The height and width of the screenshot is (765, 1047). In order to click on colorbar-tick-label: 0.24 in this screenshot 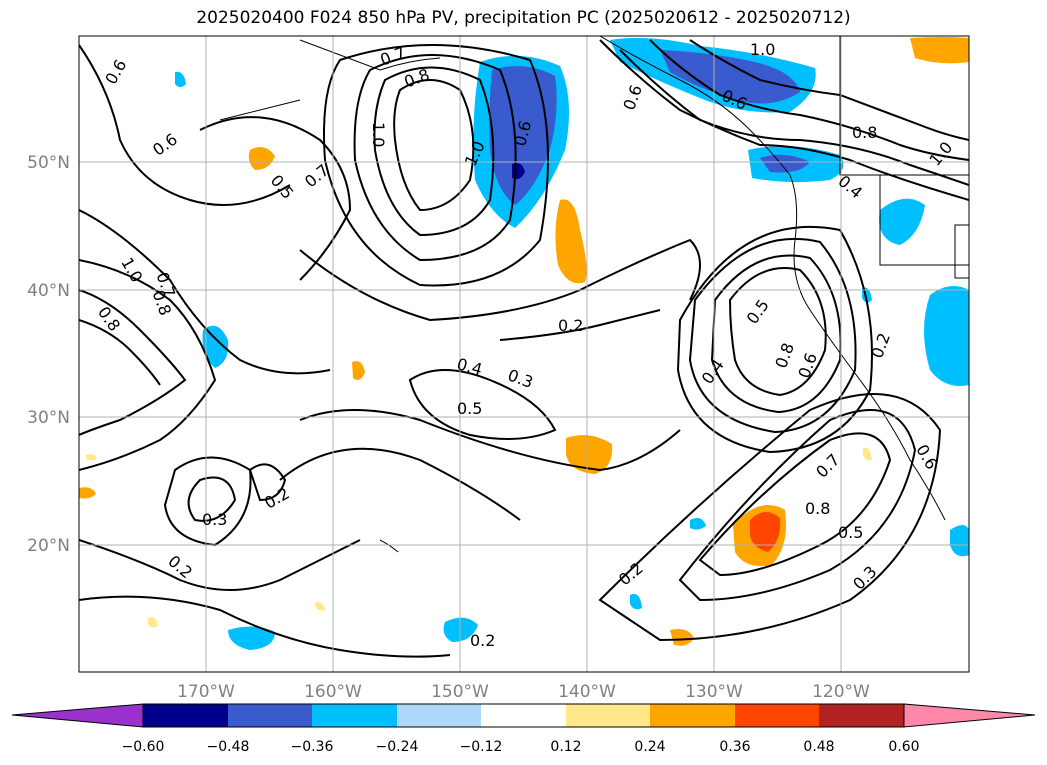, I will do `click(649, 747)`.